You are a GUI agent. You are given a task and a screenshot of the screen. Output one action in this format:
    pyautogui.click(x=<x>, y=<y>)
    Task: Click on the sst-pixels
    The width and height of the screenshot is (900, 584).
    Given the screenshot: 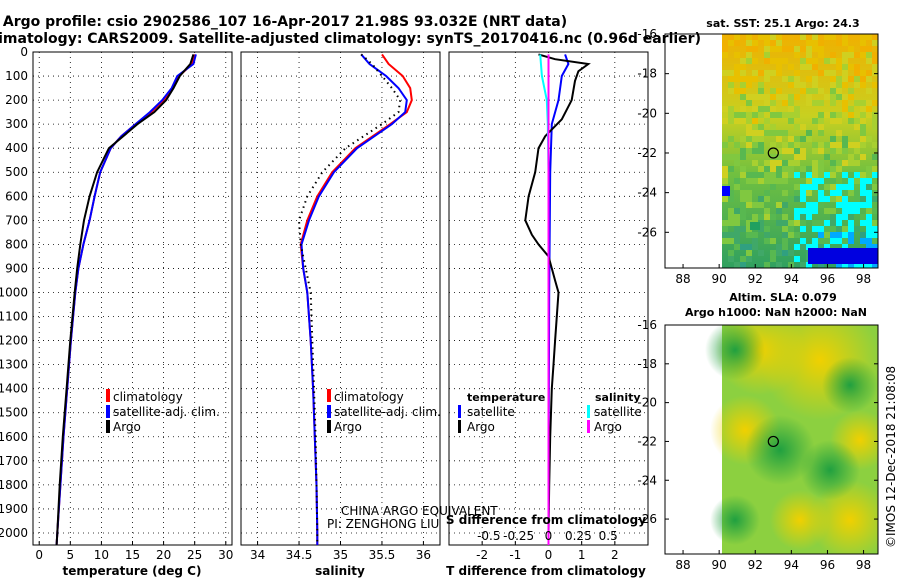 What is the action you would take?
    pyautogui.click(x=800, y=151)
    